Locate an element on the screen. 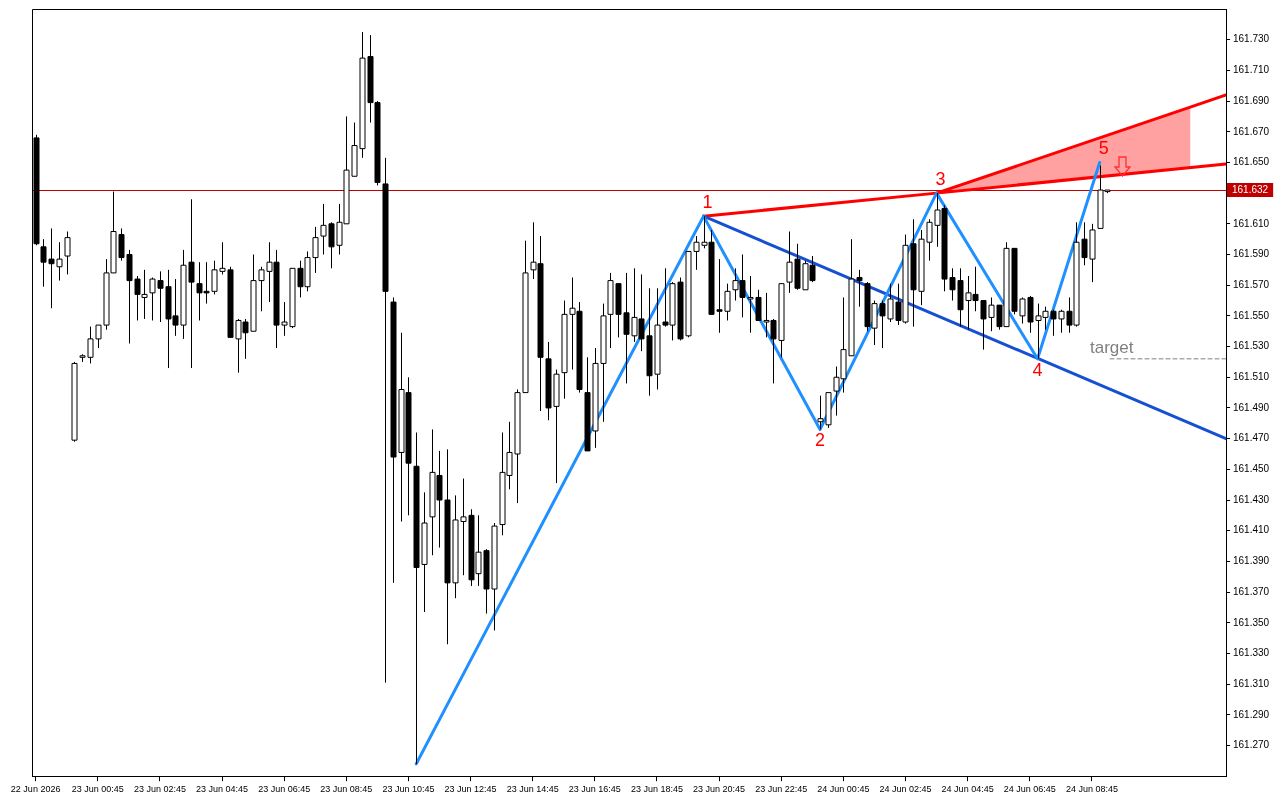 Image resolution: width=1280 pixels, height=800 pixels. x-tick-label: 23 Jun 08:45 is located at coordinates (346, 789).